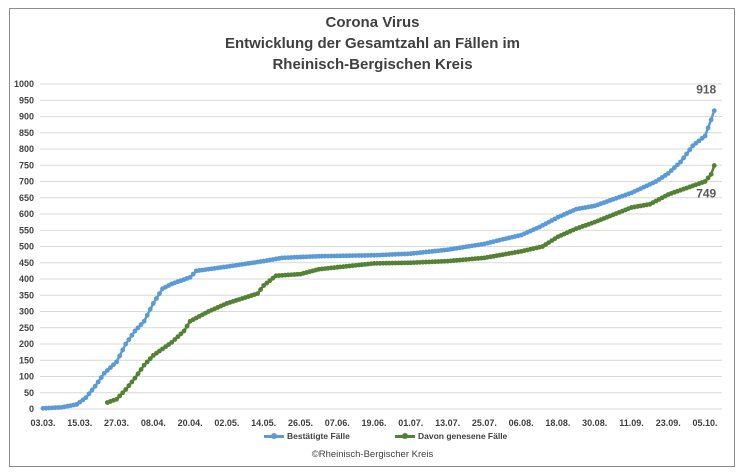  I want to click on x-tick-label: 11.09., so click(631, 423).